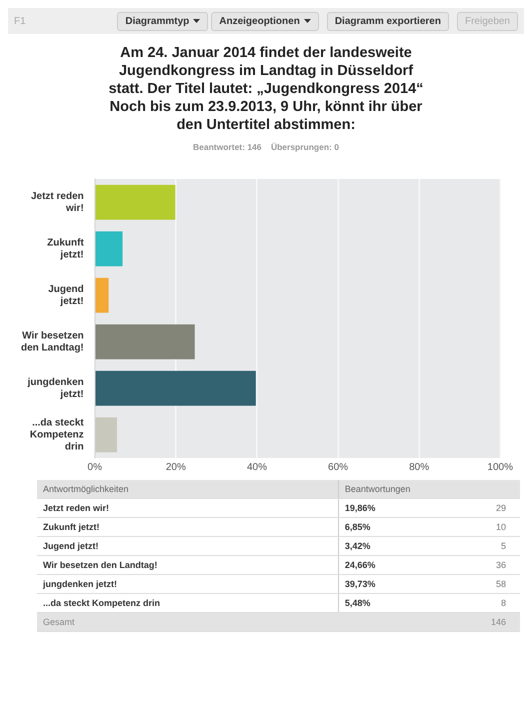  I want to click on x-tick-label: 40%, so click(257, 467).